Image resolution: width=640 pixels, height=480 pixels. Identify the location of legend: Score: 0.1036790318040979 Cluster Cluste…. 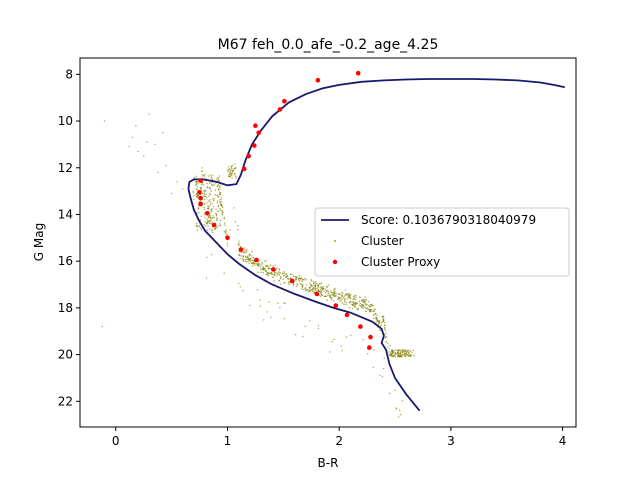
(442, 242).